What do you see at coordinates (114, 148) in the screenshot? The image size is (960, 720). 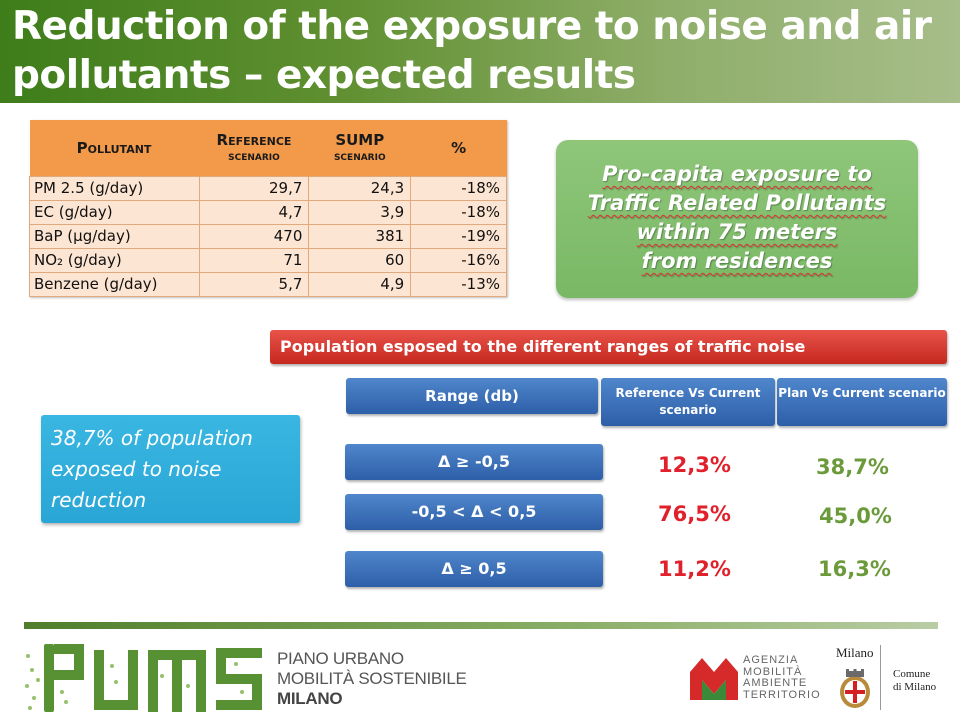 I see `header-pollutant: Pollutant` at bounding box center [114, 148].